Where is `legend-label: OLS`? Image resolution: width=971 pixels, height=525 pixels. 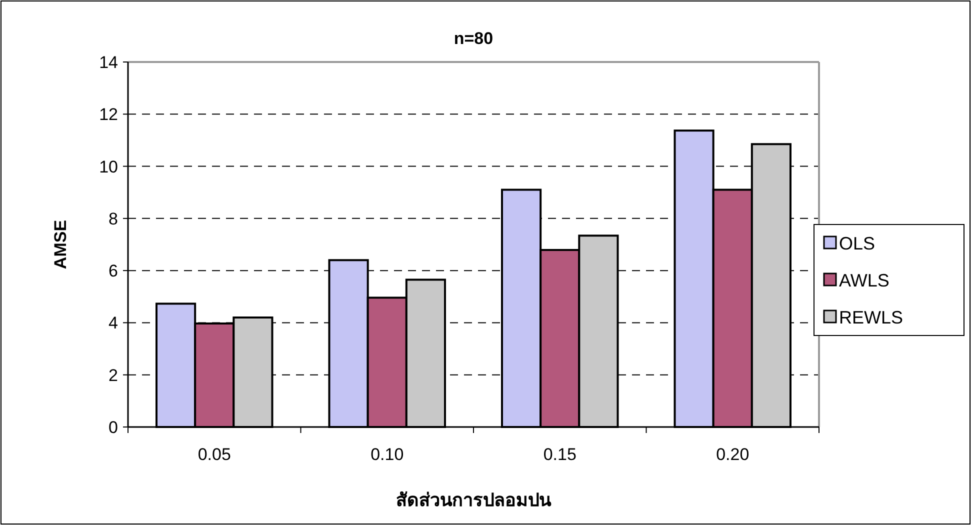 legend-label: OLS is located at coordinates (857, 244).